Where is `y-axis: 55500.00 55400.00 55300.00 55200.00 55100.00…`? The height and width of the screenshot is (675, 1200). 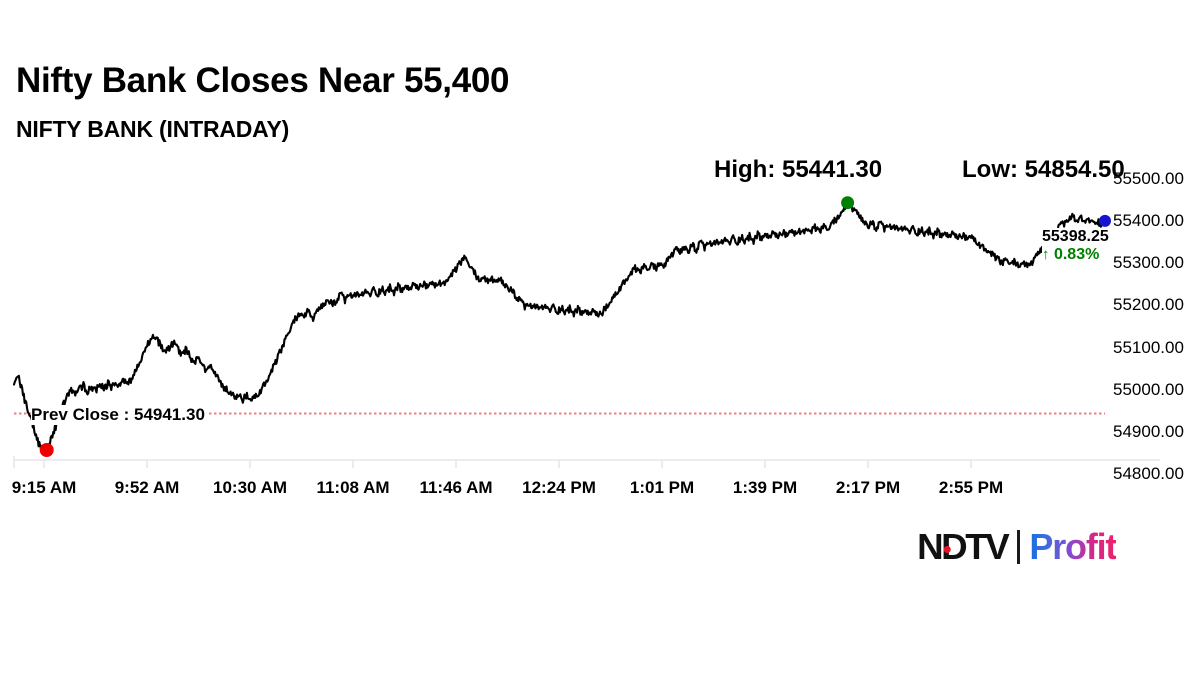
y-axis: 55500.00 55400.00 55300.00 55200.00 55100.00… is located at coordinates (1156, 325).